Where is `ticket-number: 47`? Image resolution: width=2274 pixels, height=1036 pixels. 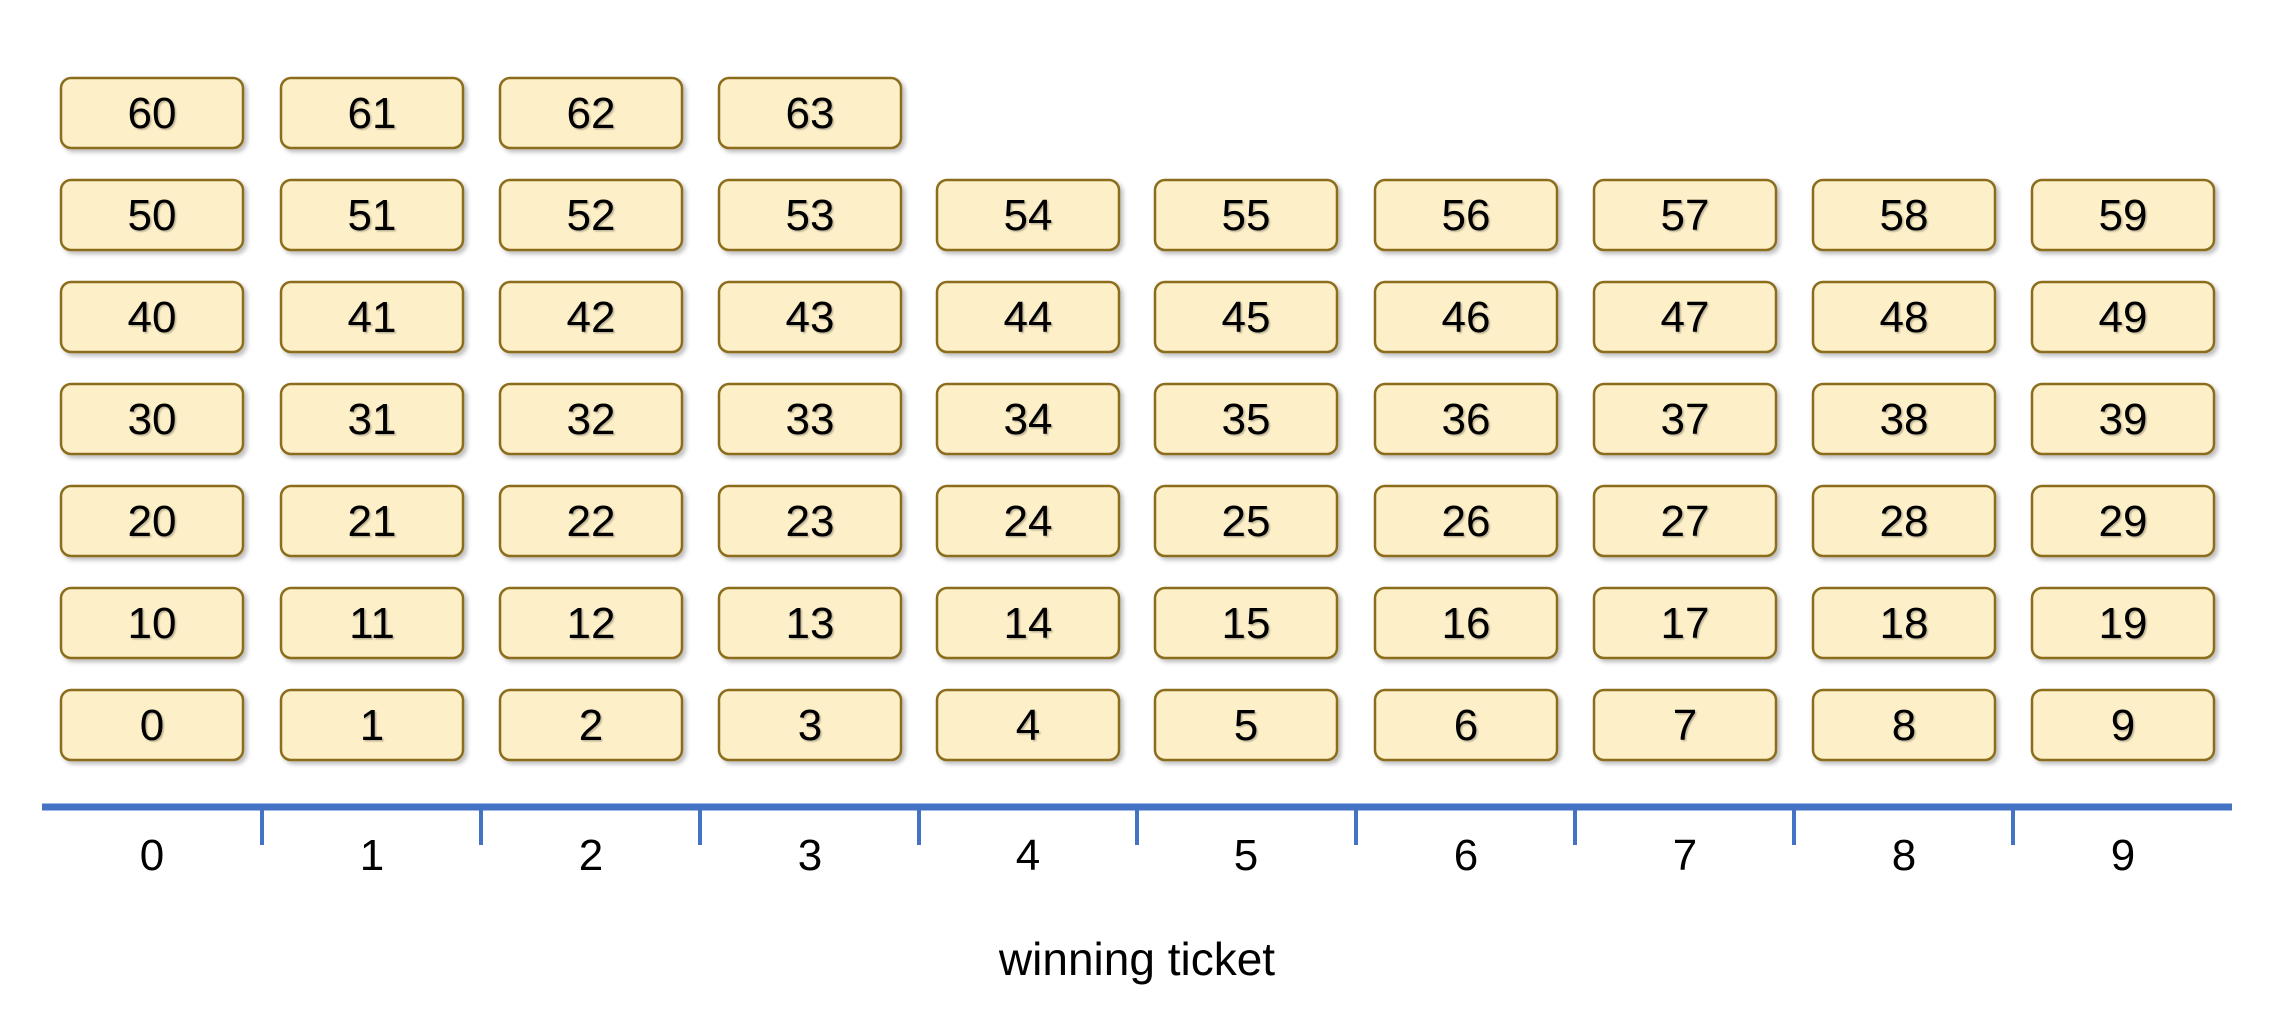
ticket-number: 47 is located at coordinates (1685, 317).